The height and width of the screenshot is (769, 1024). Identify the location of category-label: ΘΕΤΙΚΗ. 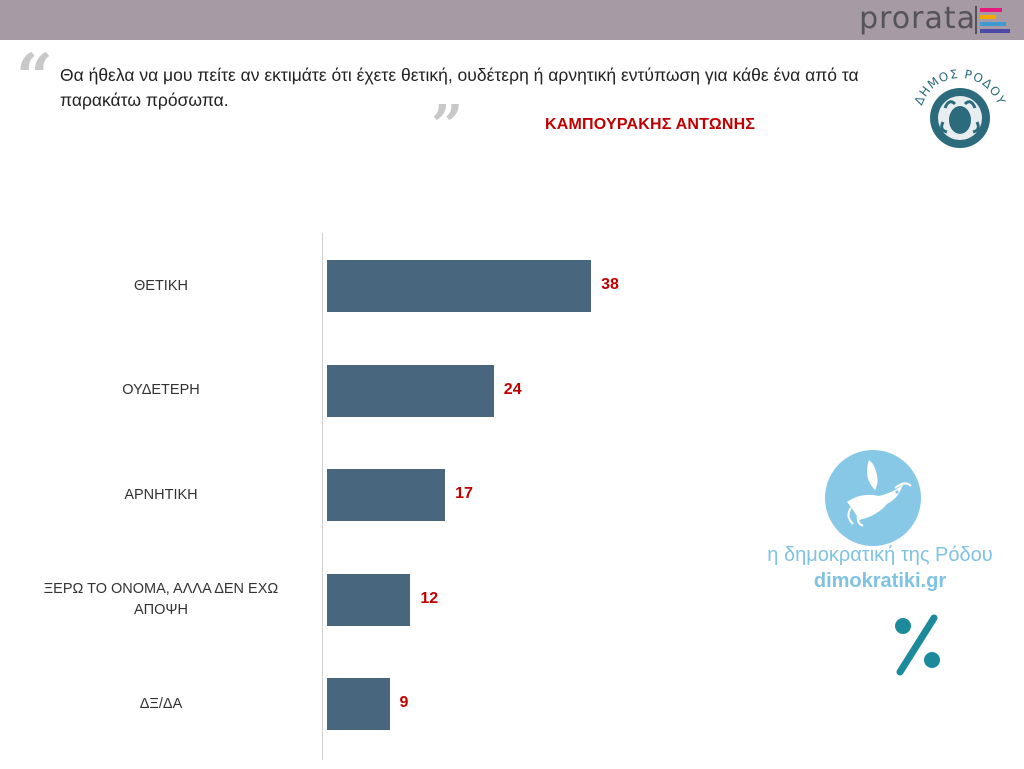
(161, 285).